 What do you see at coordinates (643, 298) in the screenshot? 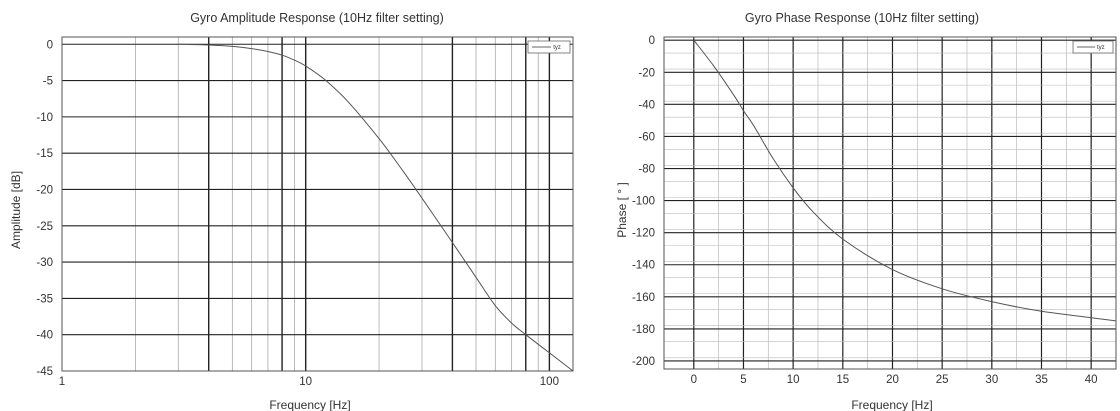
I see `y-tick-label: -160` at bounding box center [643, 298].